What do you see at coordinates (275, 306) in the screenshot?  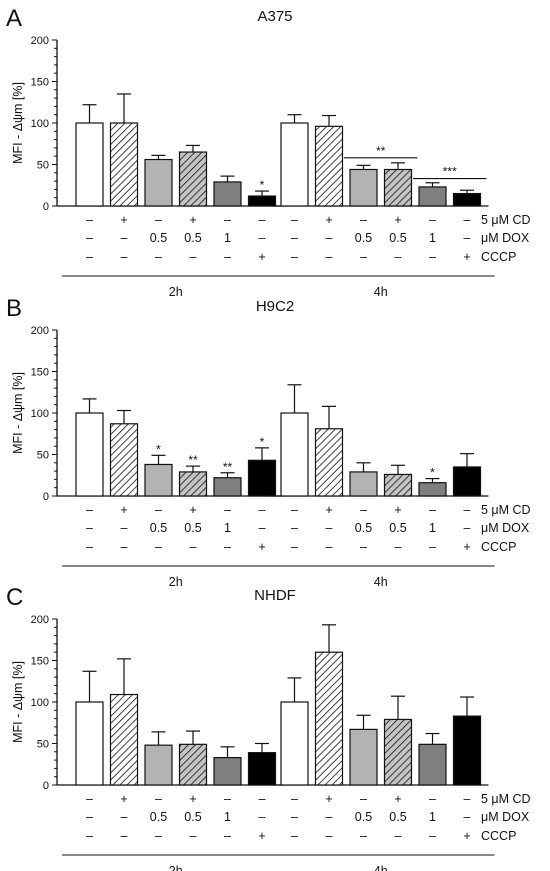 I see `panel-title: H9C2` at bounding box center [275, 306].